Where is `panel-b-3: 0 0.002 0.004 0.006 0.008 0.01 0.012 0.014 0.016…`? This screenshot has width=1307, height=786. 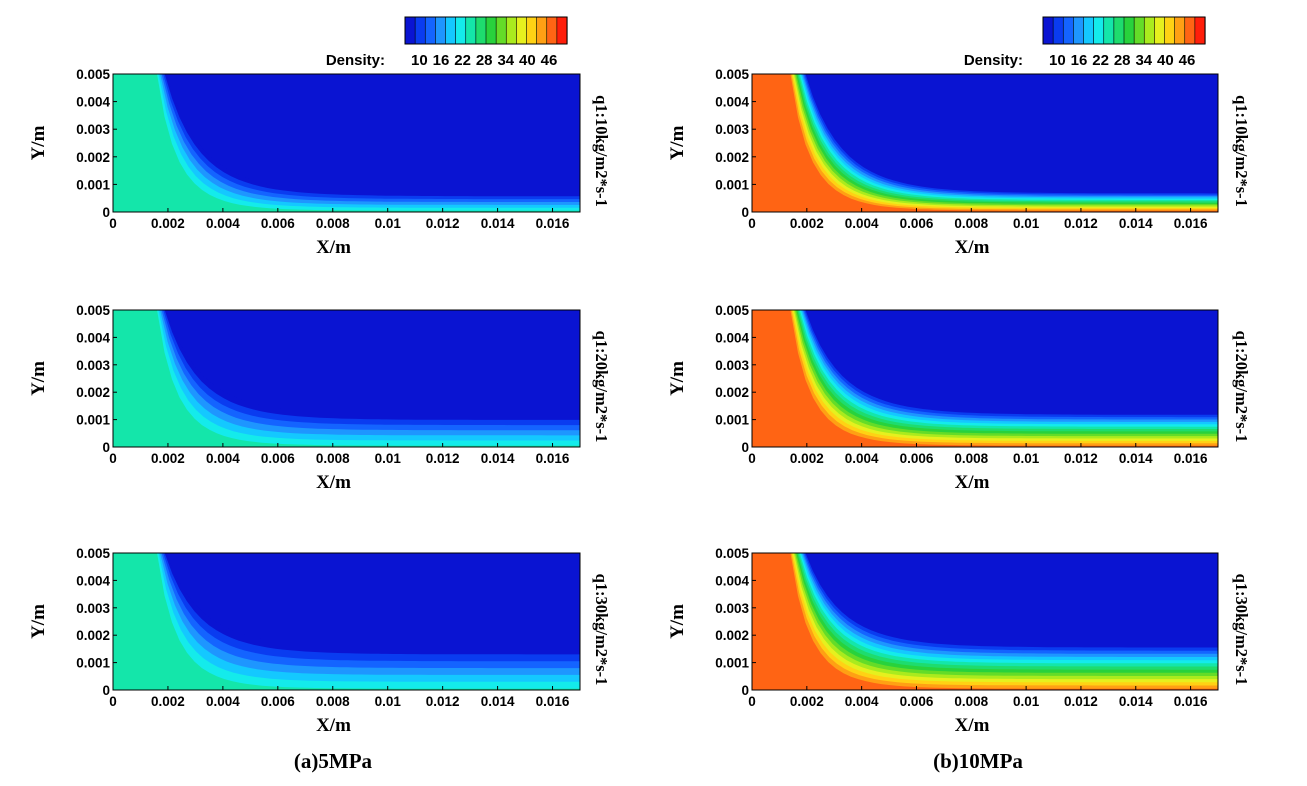 panel-b-3: 0 0.002 0.004 0.006 0.008 0.01 0.012 0.014 0.016… is located at coordinates (959, 641).